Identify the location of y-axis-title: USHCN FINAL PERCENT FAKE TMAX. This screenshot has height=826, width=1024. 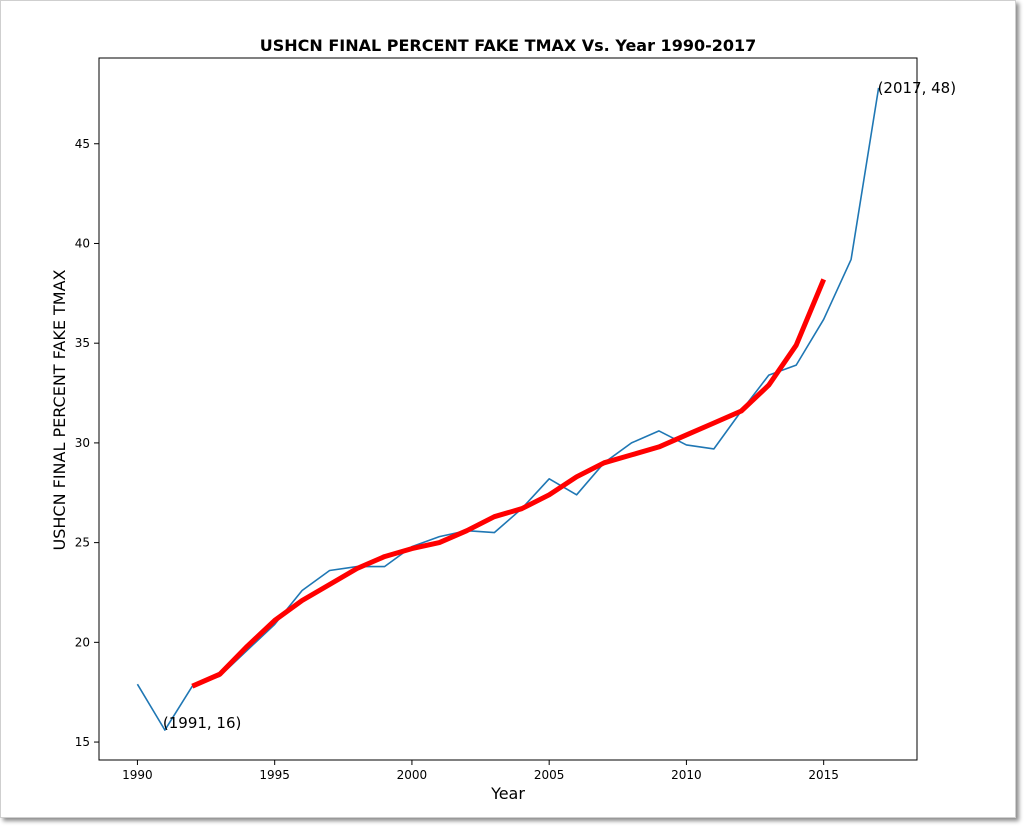
(59, 409).